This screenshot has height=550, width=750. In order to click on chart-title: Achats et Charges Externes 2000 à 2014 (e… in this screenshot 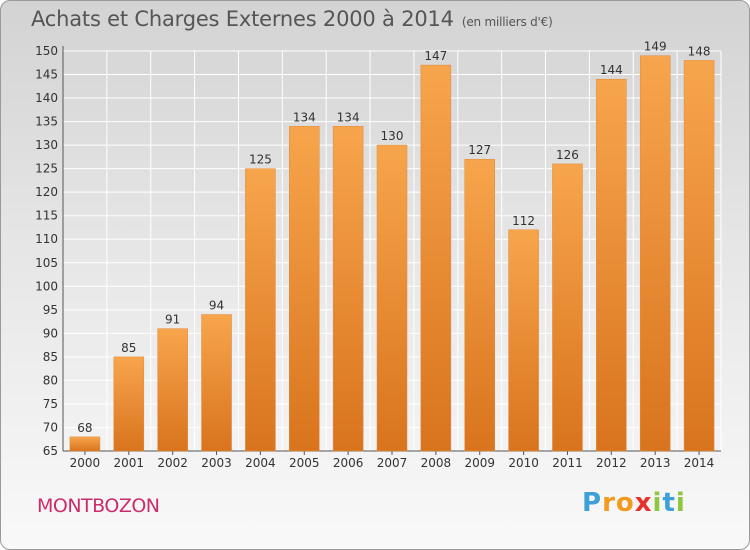, I will do `click(292, 19)`.